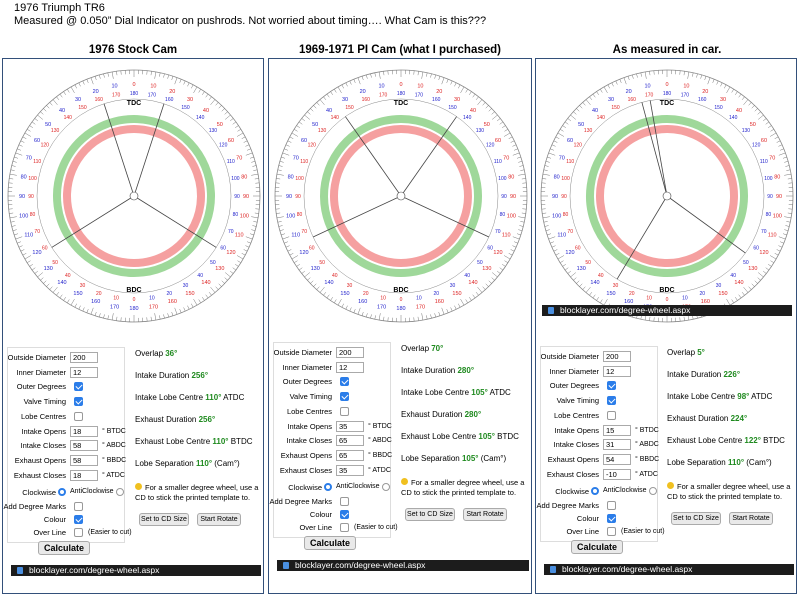 The height and width of the screenshot is (598, 800). Describe the element at coordinates (473, 111) in the screenshot. I see `degree-label: 40` at that location.